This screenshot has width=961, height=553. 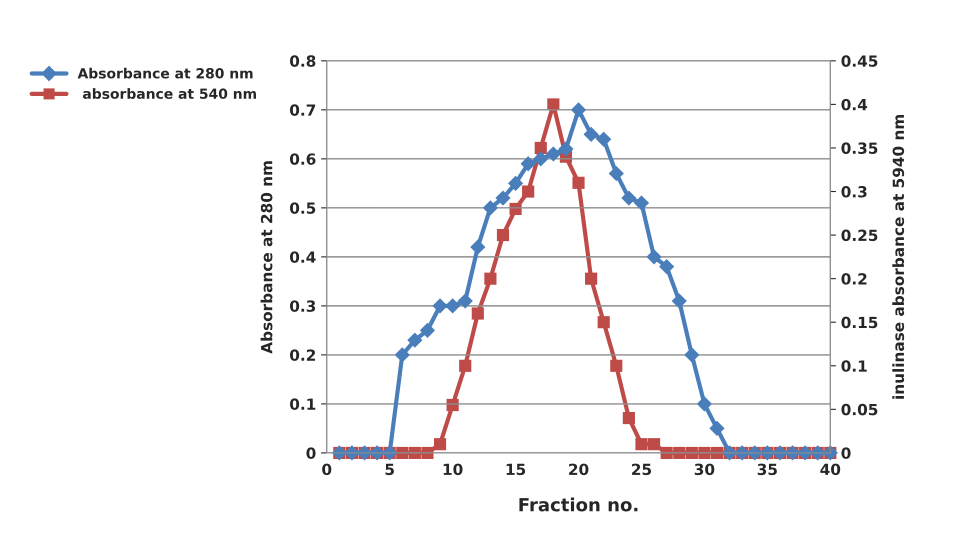 What do you see at coordinates (169, 93) in the screenshot?
I see `legend-label: absorbance at 540 nm` at bounding box center [169, 93].